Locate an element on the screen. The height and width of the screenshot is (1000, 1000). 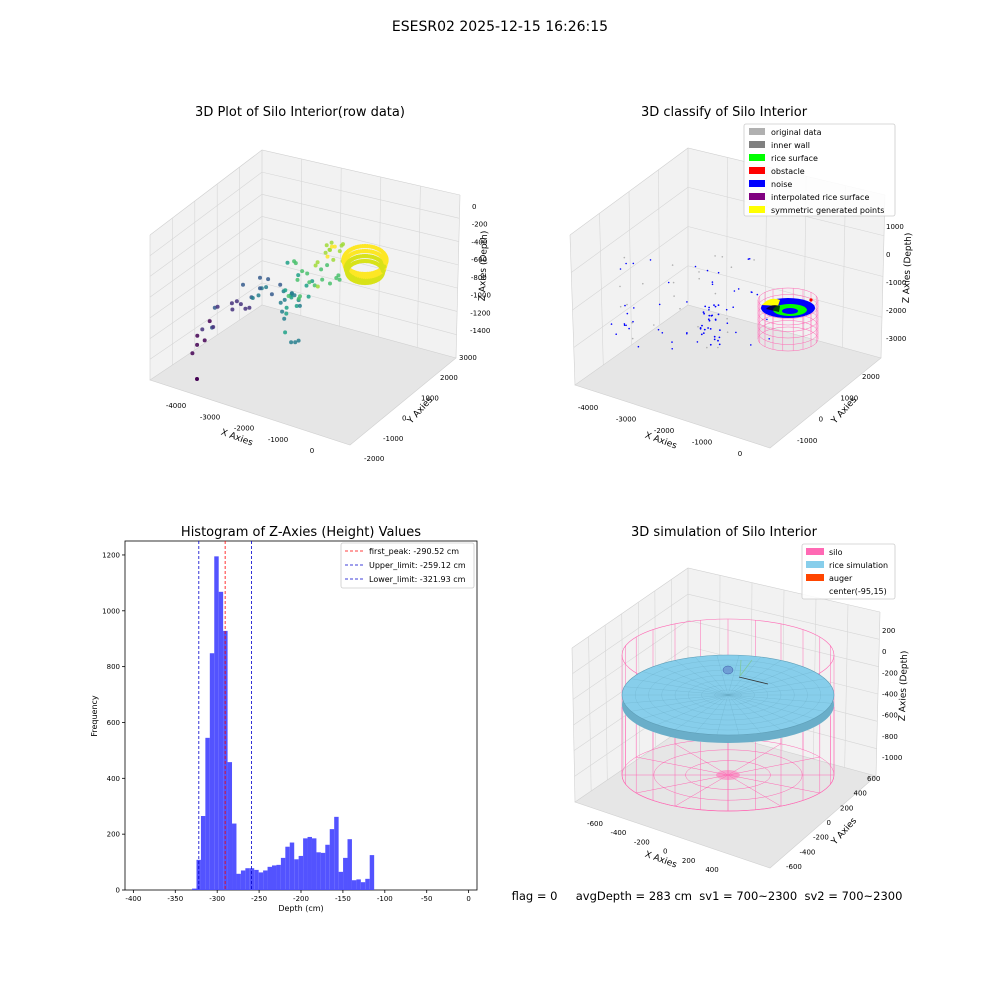
histogram-y-tick-label: 1000 is located at coordinates (111, 611).